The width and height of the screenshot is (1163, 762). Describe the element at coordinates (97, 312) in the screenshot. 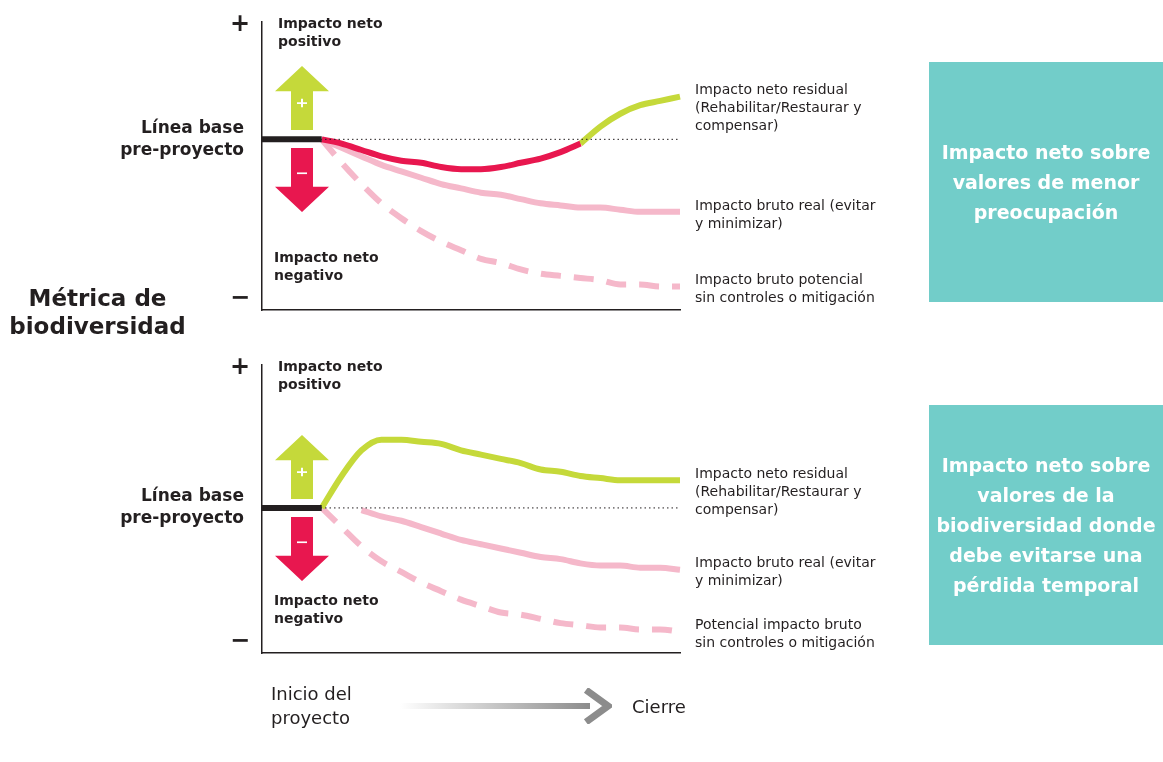

I see `y-axis-title: Métrica de biodiversidad` at that location.